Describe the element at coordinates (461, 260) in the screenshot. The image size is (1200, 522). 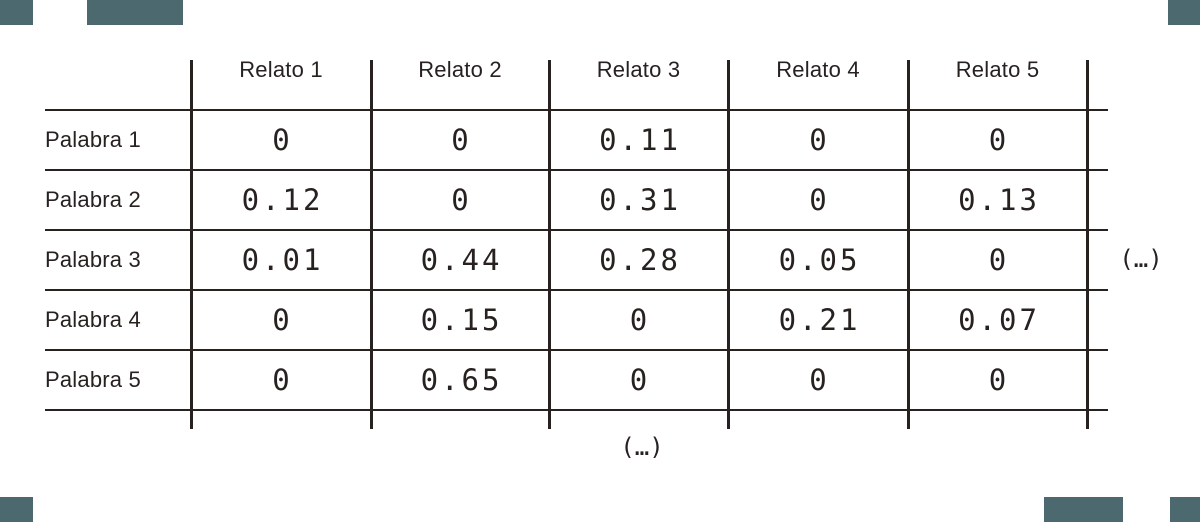
I see `cell-value: 0.44` at that location.